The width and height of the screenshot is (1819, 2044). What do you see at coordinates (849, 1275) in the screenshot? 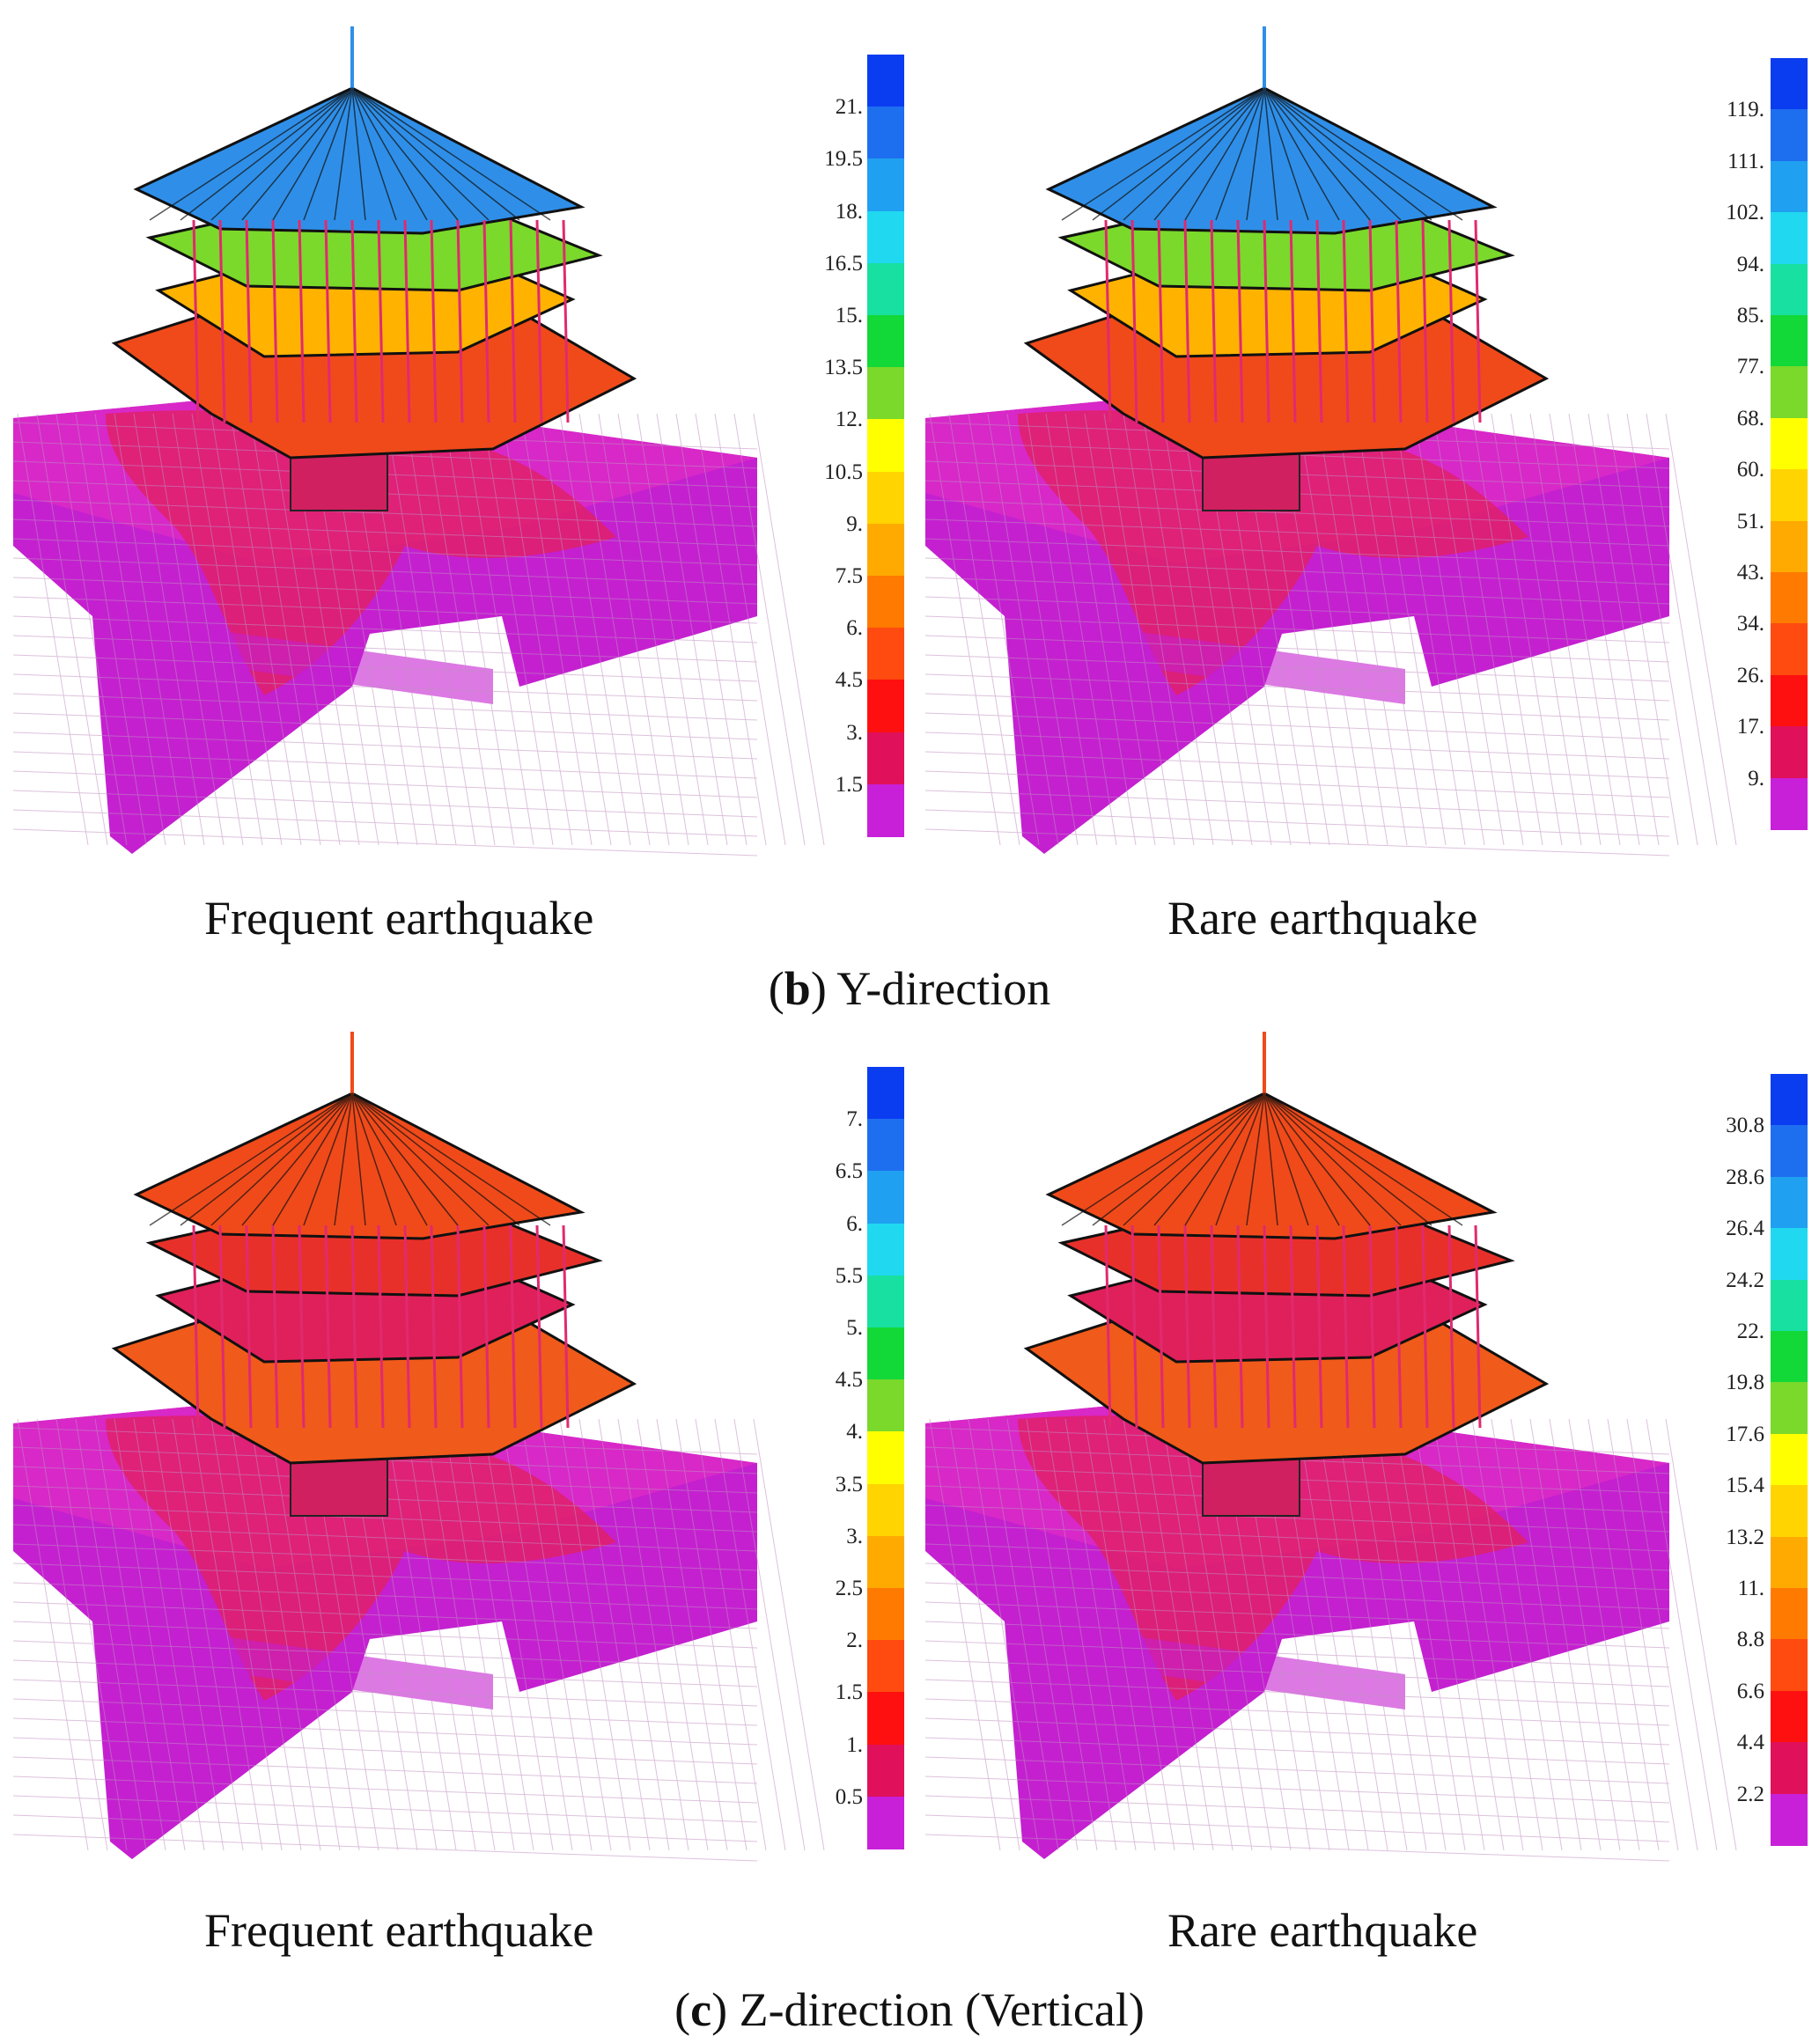
I see `colorbar-tick-label: 5.5` at bounding box center [849, 1275].